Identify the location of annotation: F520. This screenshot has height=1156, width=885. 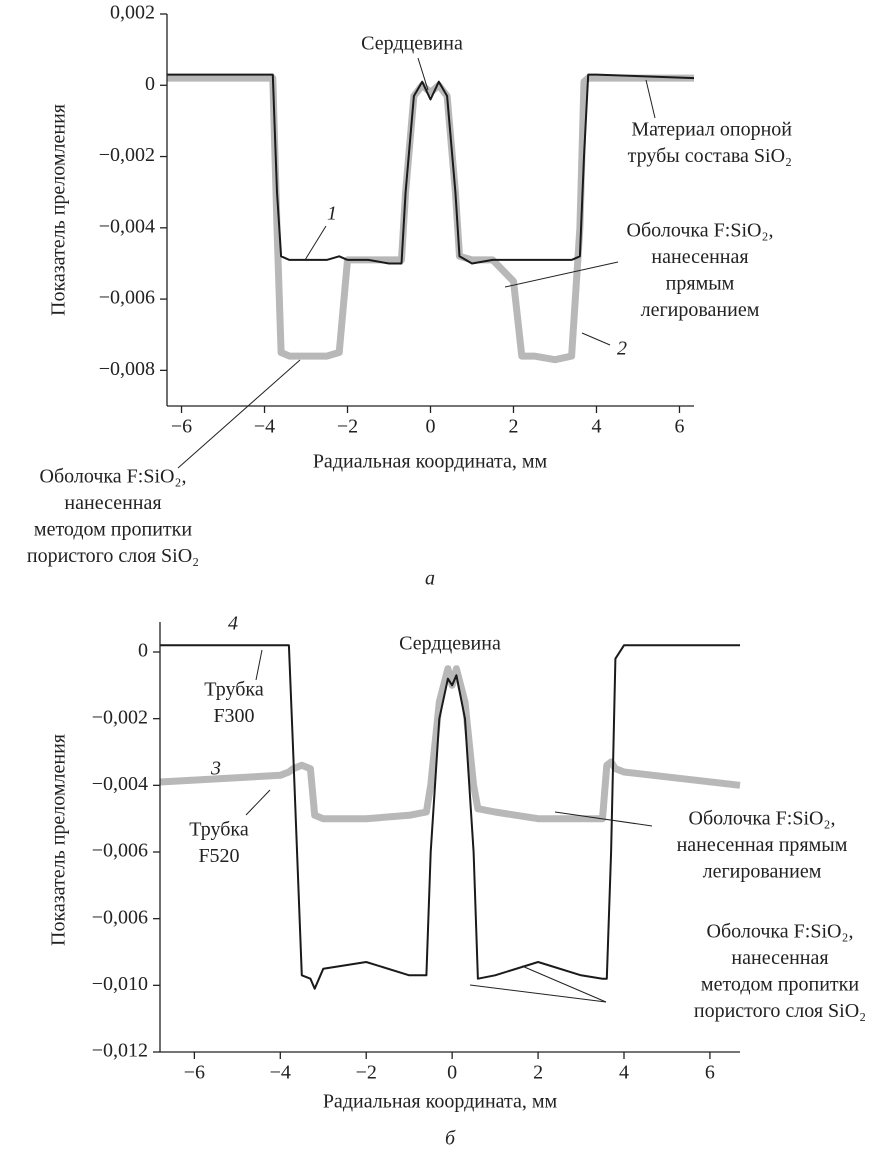
(218, 856).